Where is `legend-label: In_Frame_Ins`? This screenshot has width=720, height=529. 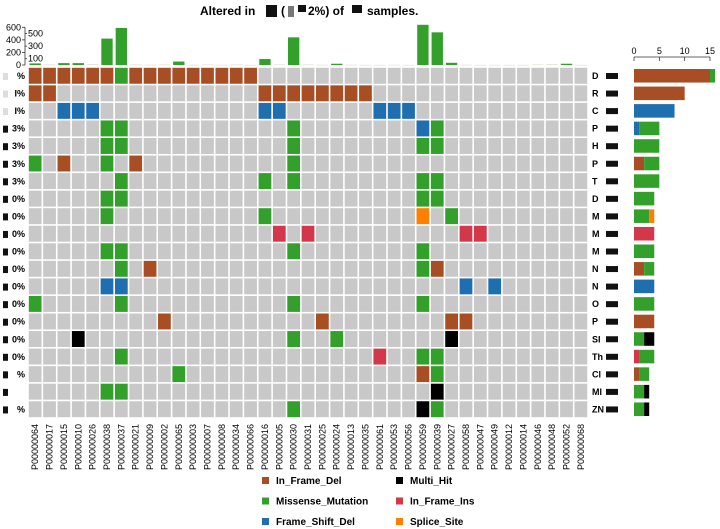 legend-label: In_Frame_Ins is located at coordinates (442, 502).